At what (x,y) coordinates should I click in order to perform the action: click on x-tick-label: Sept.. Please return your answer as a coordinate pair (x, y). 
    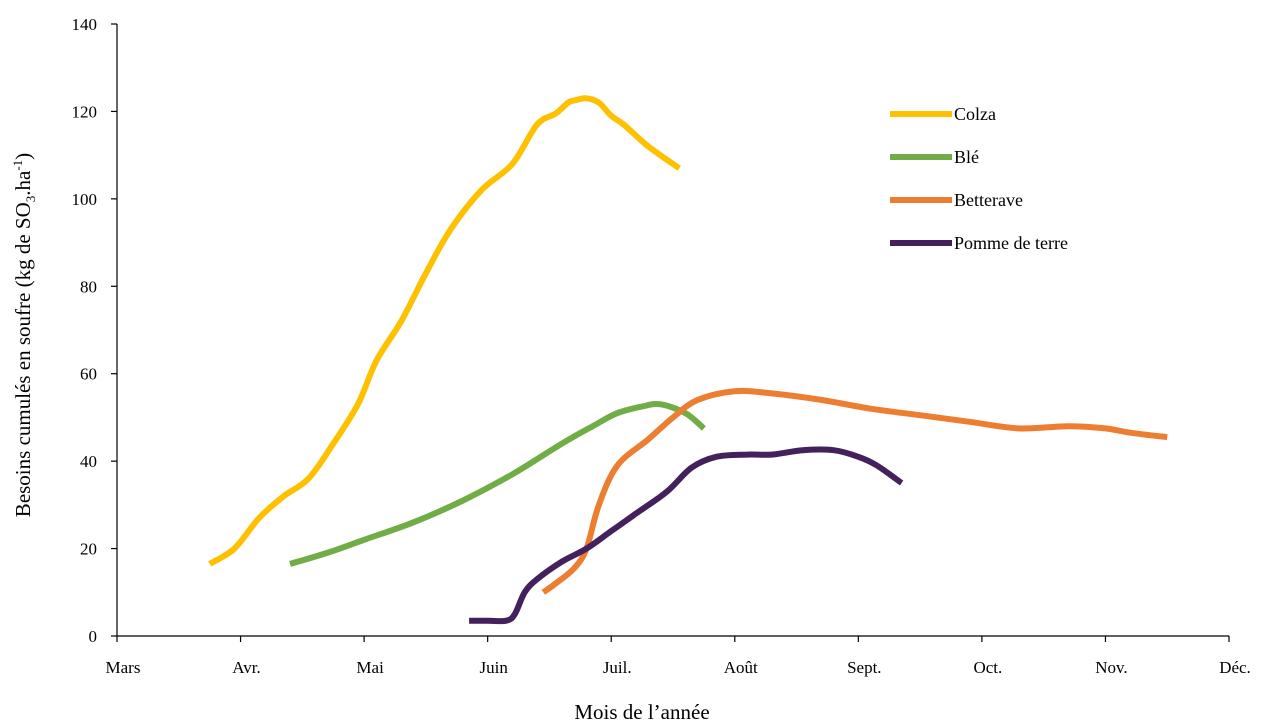
    Looking at the image, I should click on (864, 667).